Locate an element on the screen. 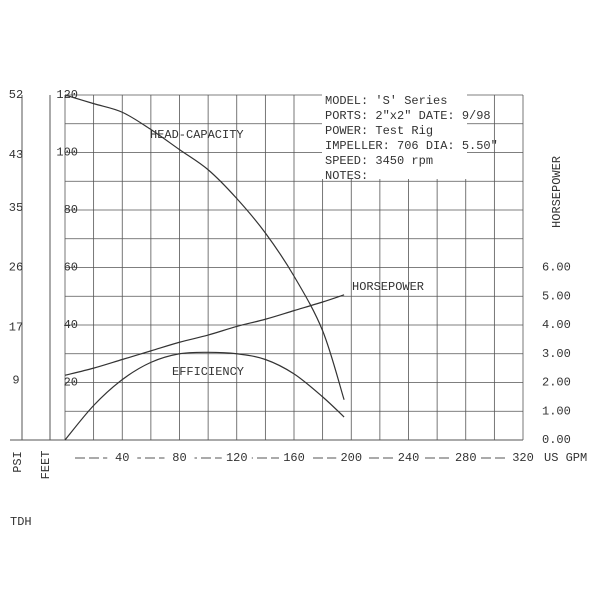 The image size is (600, 600). x-tick-label: 40 is located at coordinates (122, 458).